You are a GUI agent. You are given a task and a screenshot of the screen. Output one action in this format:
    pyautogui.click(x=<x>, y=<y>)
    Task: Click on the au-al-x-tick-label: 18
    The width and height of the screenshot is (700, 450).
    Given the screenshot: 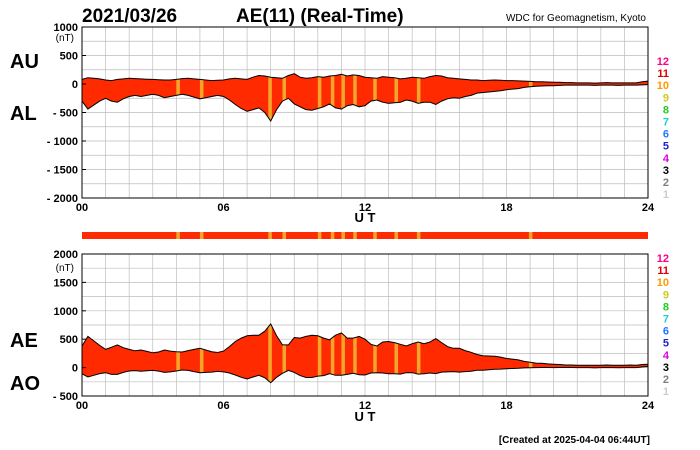 What is the action you would take?
    pyautogui.click(x=506, y=208)
    